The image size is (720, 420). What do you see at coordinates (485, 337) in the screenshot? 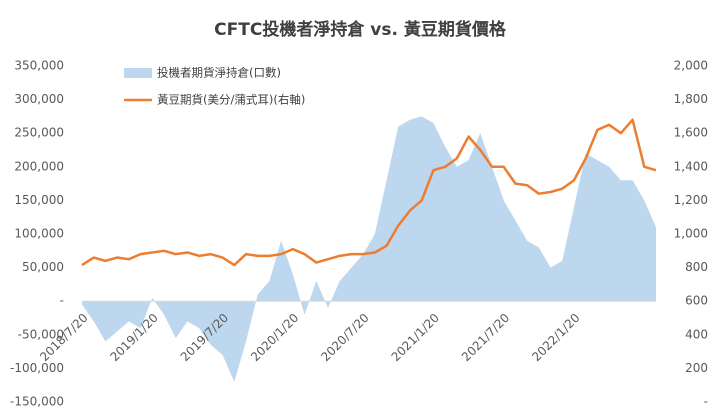
I see `x-tick-label: 2021/7/20` at bounding box center [485, 337].